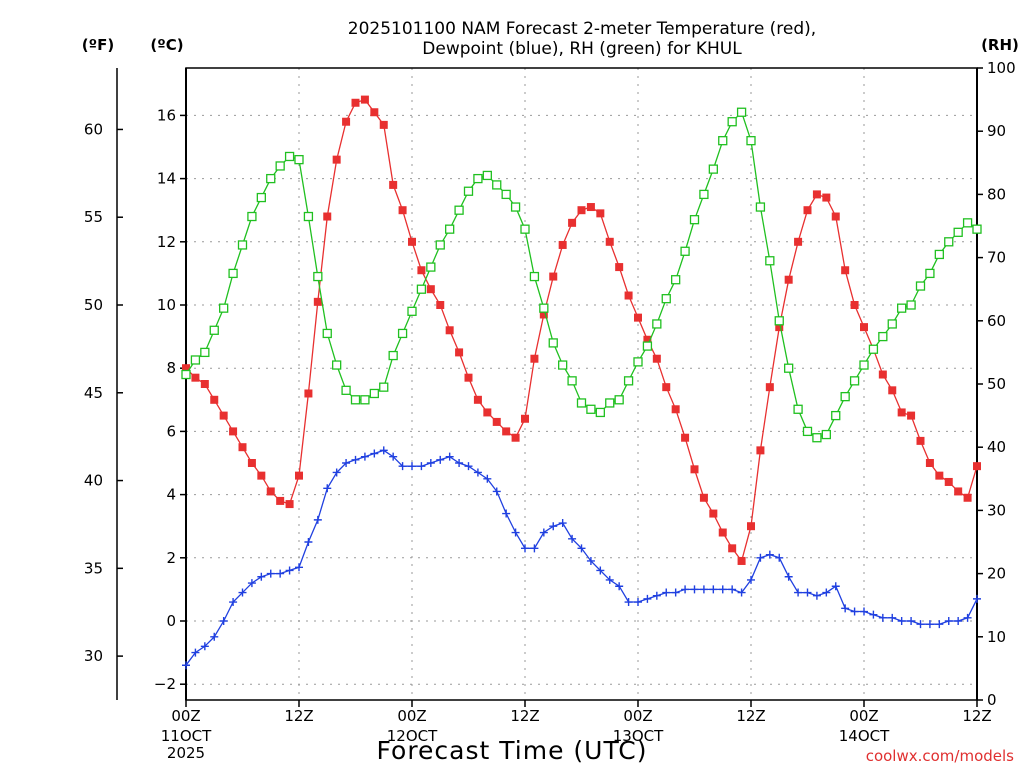 The height and width of the screenshot is (768, 1024). I want to click on celsius-tick-label: 2, so click(171, 558).